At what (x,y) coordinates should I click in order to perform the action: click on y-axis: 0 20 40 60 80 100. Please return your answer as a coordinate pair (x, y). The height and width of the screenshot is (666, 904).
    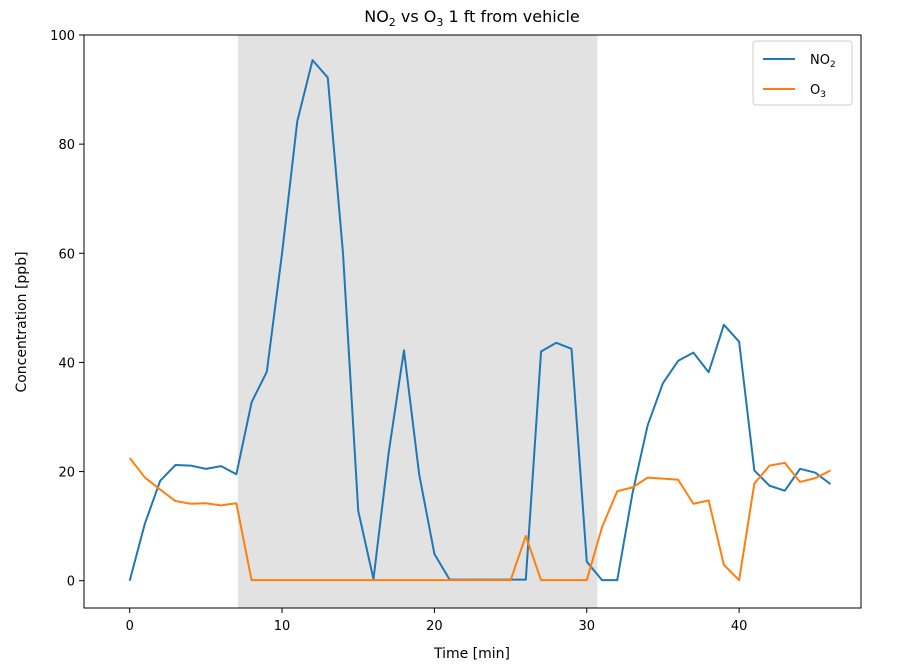
    Looking at the image, I should click on (67, 309).